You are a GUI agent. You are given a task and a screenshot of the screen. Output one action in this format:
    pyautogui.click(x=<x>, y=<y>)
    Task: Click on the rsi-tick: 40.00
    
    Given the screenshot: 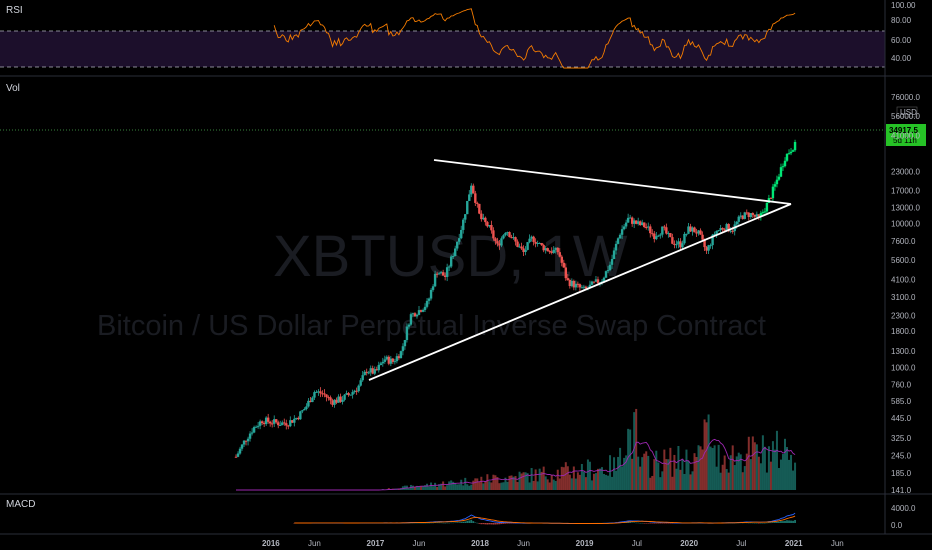 What is the action you would take?
    pyautogui.click(x=901, y=58)
    